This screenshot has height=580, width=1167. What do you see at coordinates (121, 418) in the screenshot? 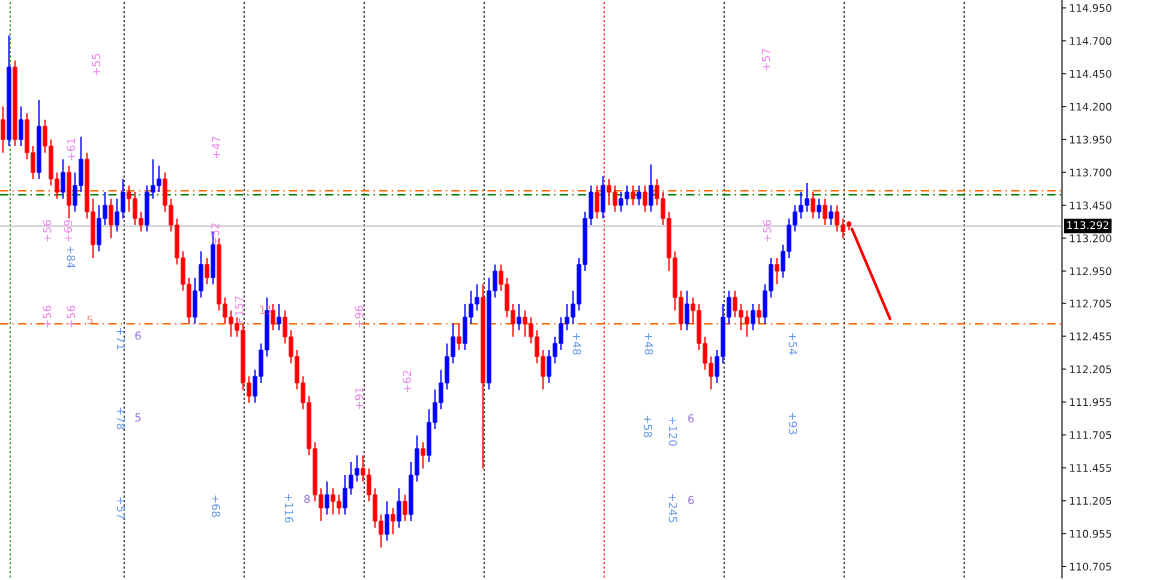
I see `annotation: +78` at bounding box center [121, 418].